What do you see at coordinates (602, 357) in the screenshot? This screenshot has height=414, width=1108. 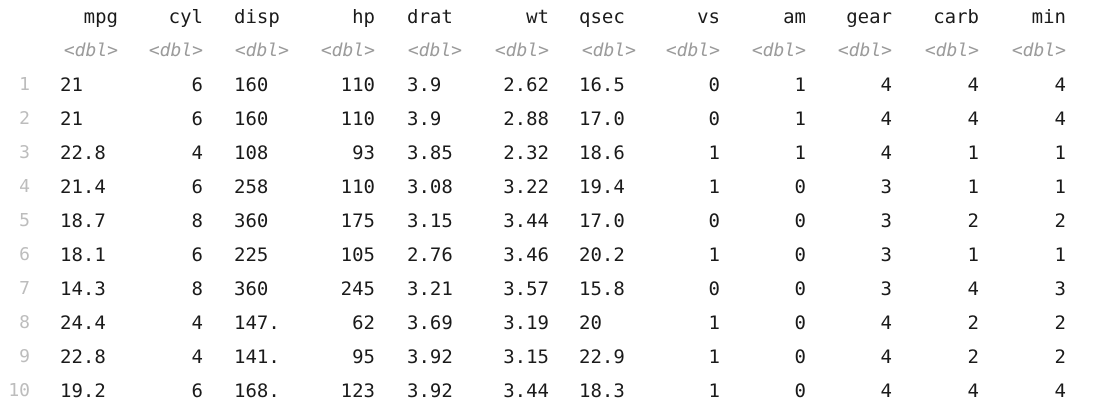 I see `cell-qsec: 22.9` at bounding box center [602, 357].